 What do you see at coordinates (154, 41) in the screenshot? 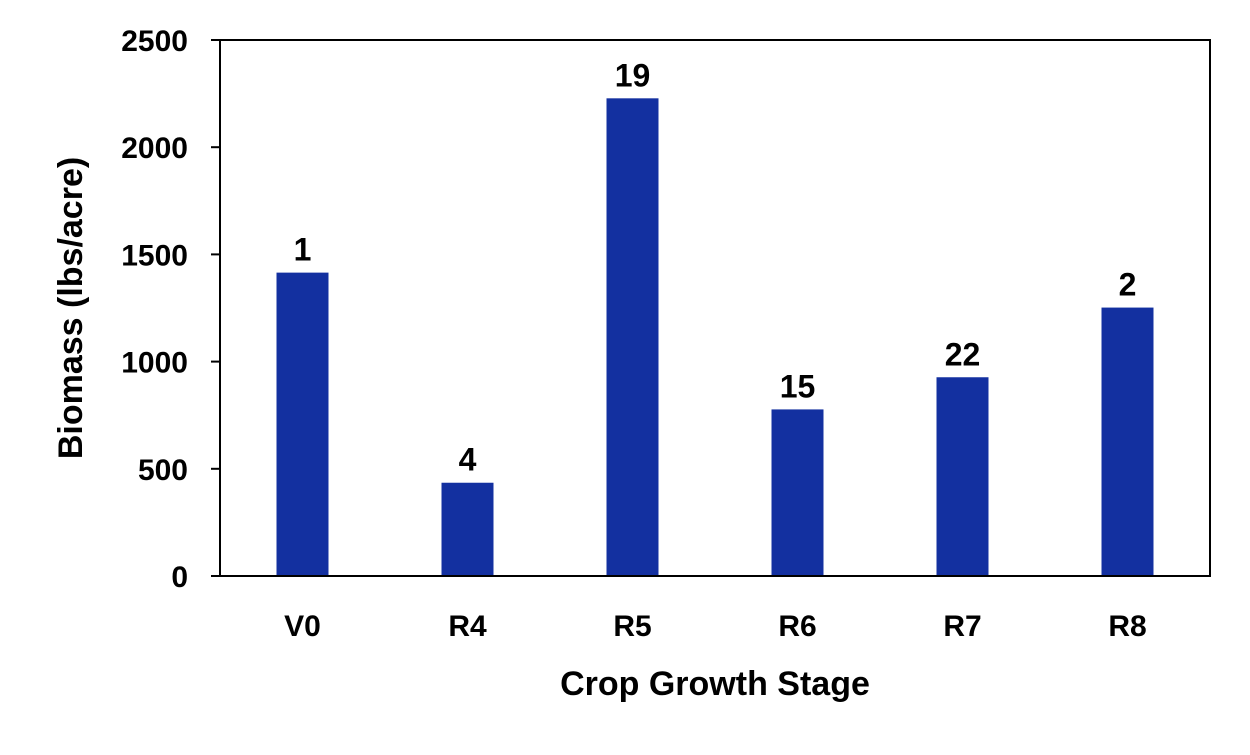
I see `y-tick-label-2500: 2500` at bounding box center [154, 41].